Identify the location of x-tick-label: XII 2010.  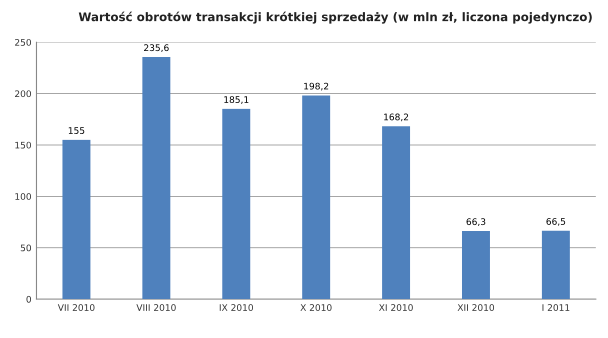
(476, 307).